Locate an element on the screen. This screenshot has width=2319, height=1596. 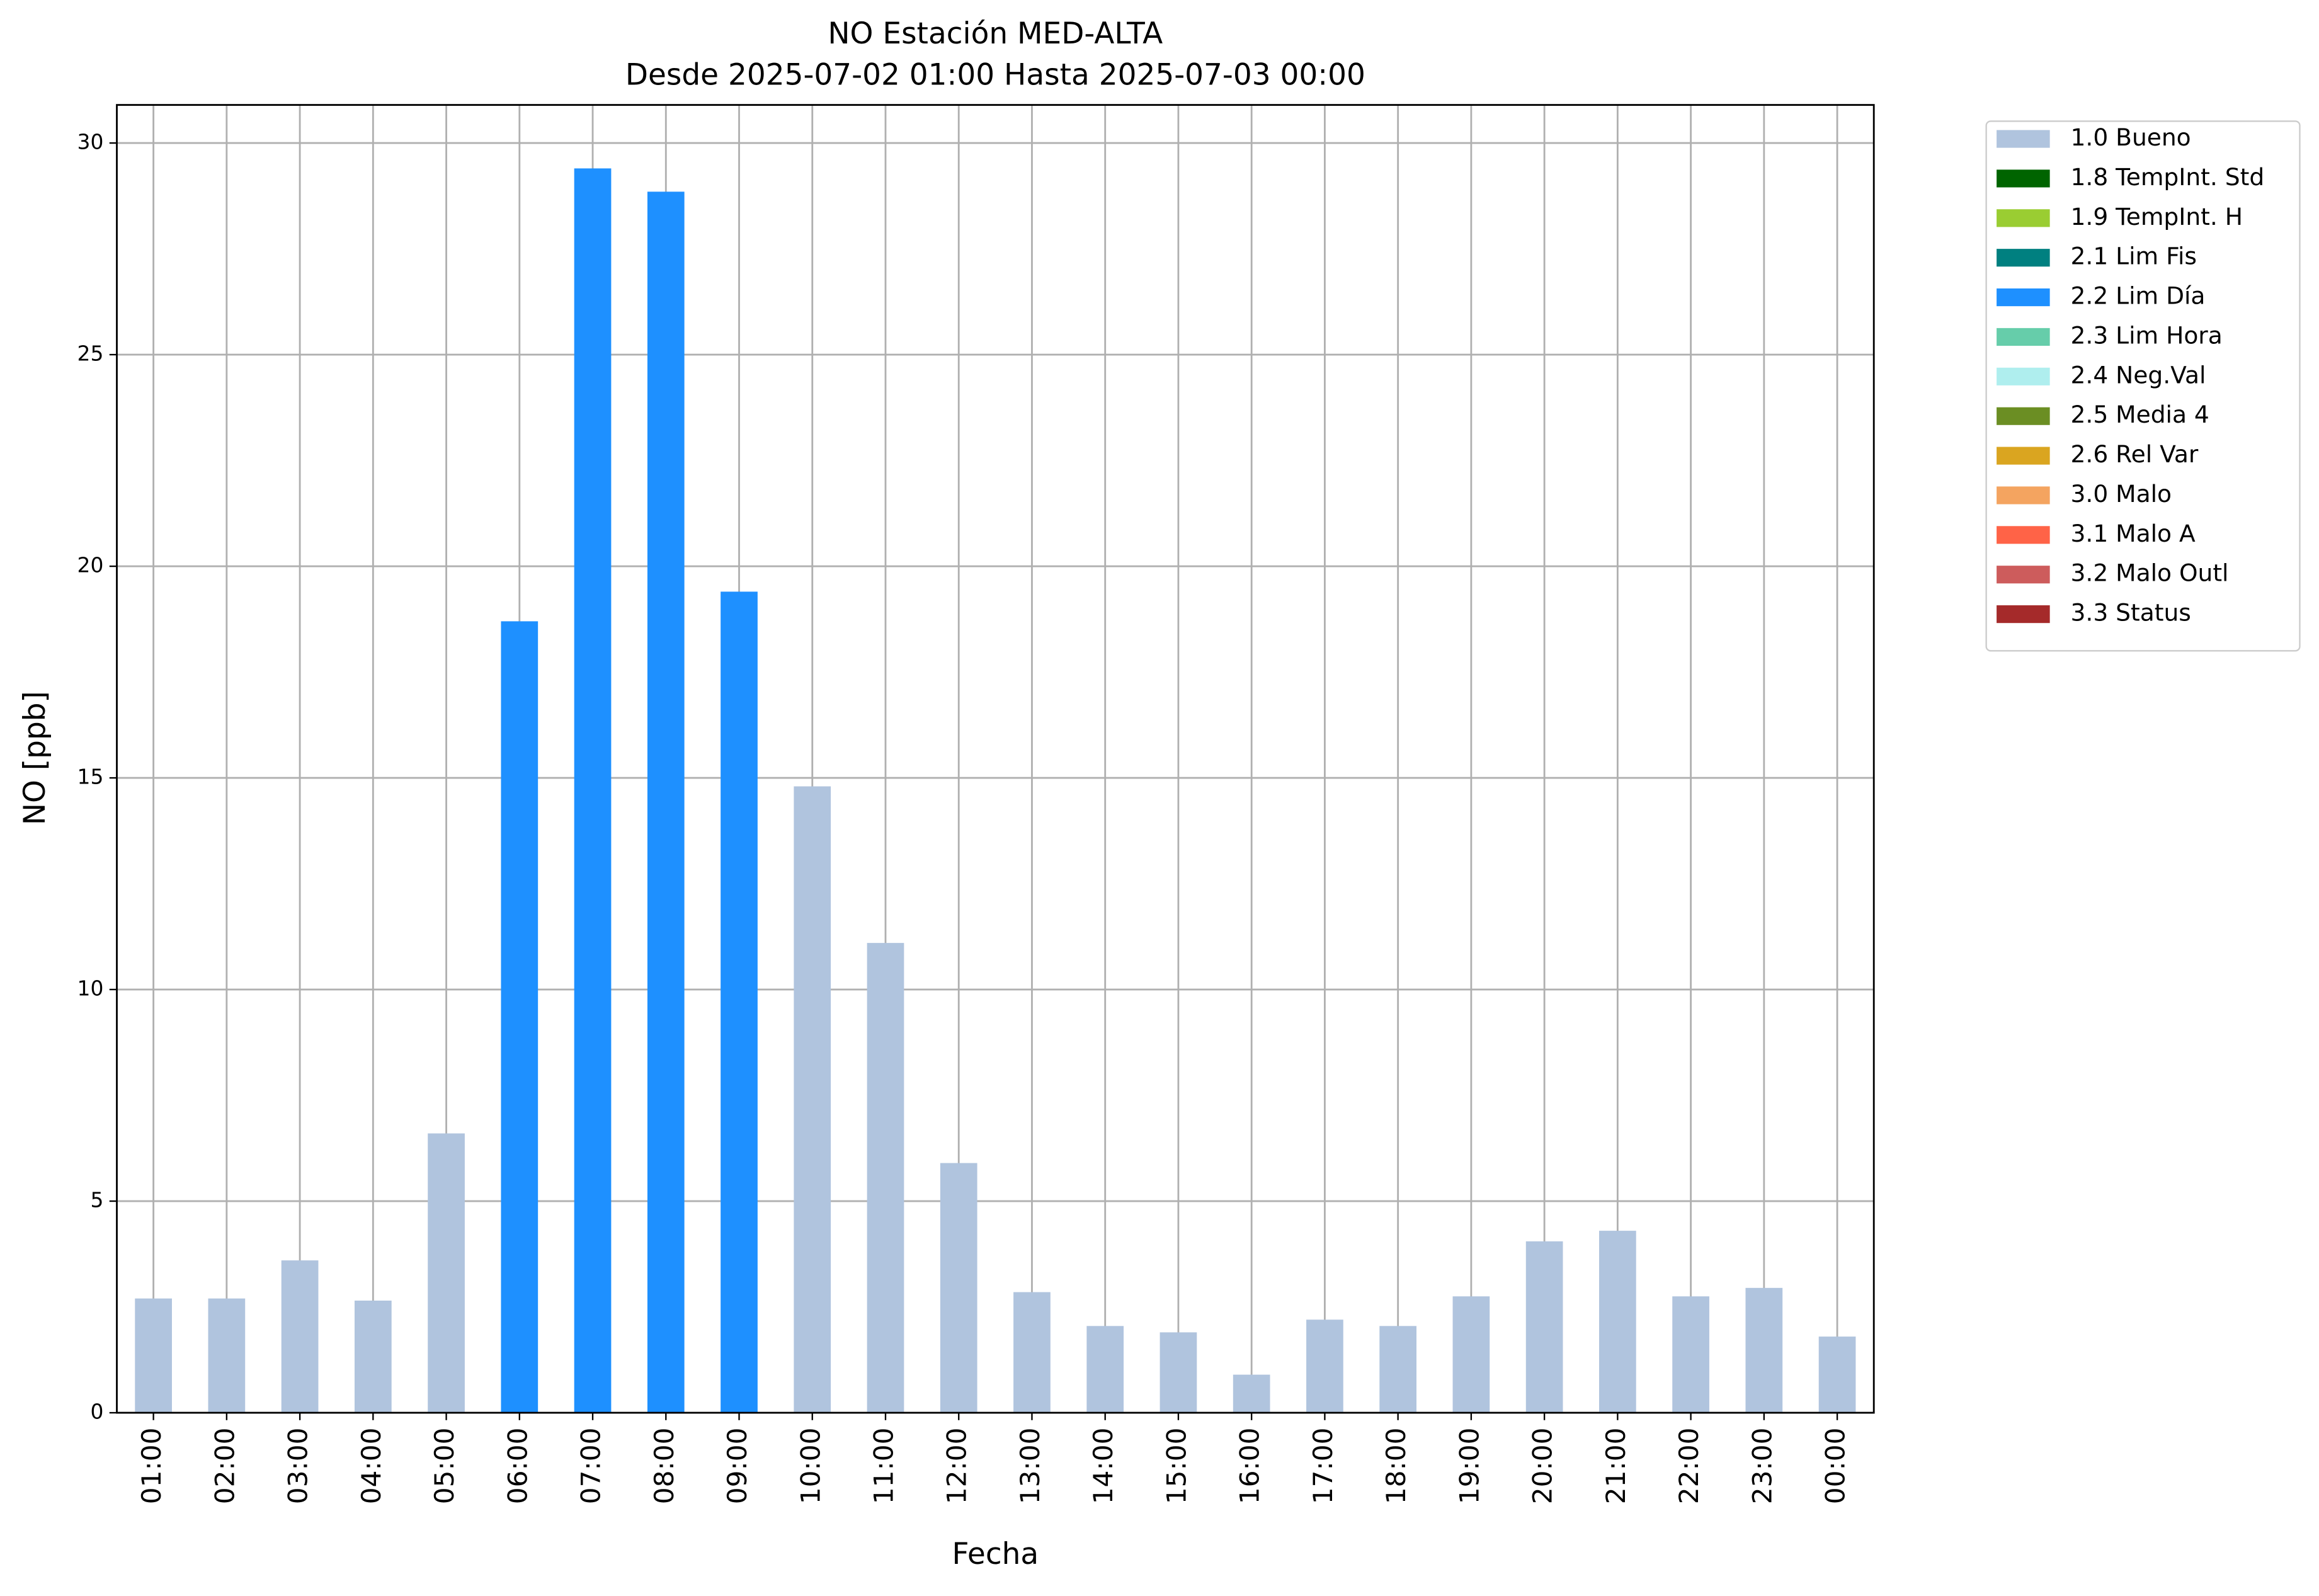
chart-title: NO Estación MED-ALTA is located at coordinates (995, 33).